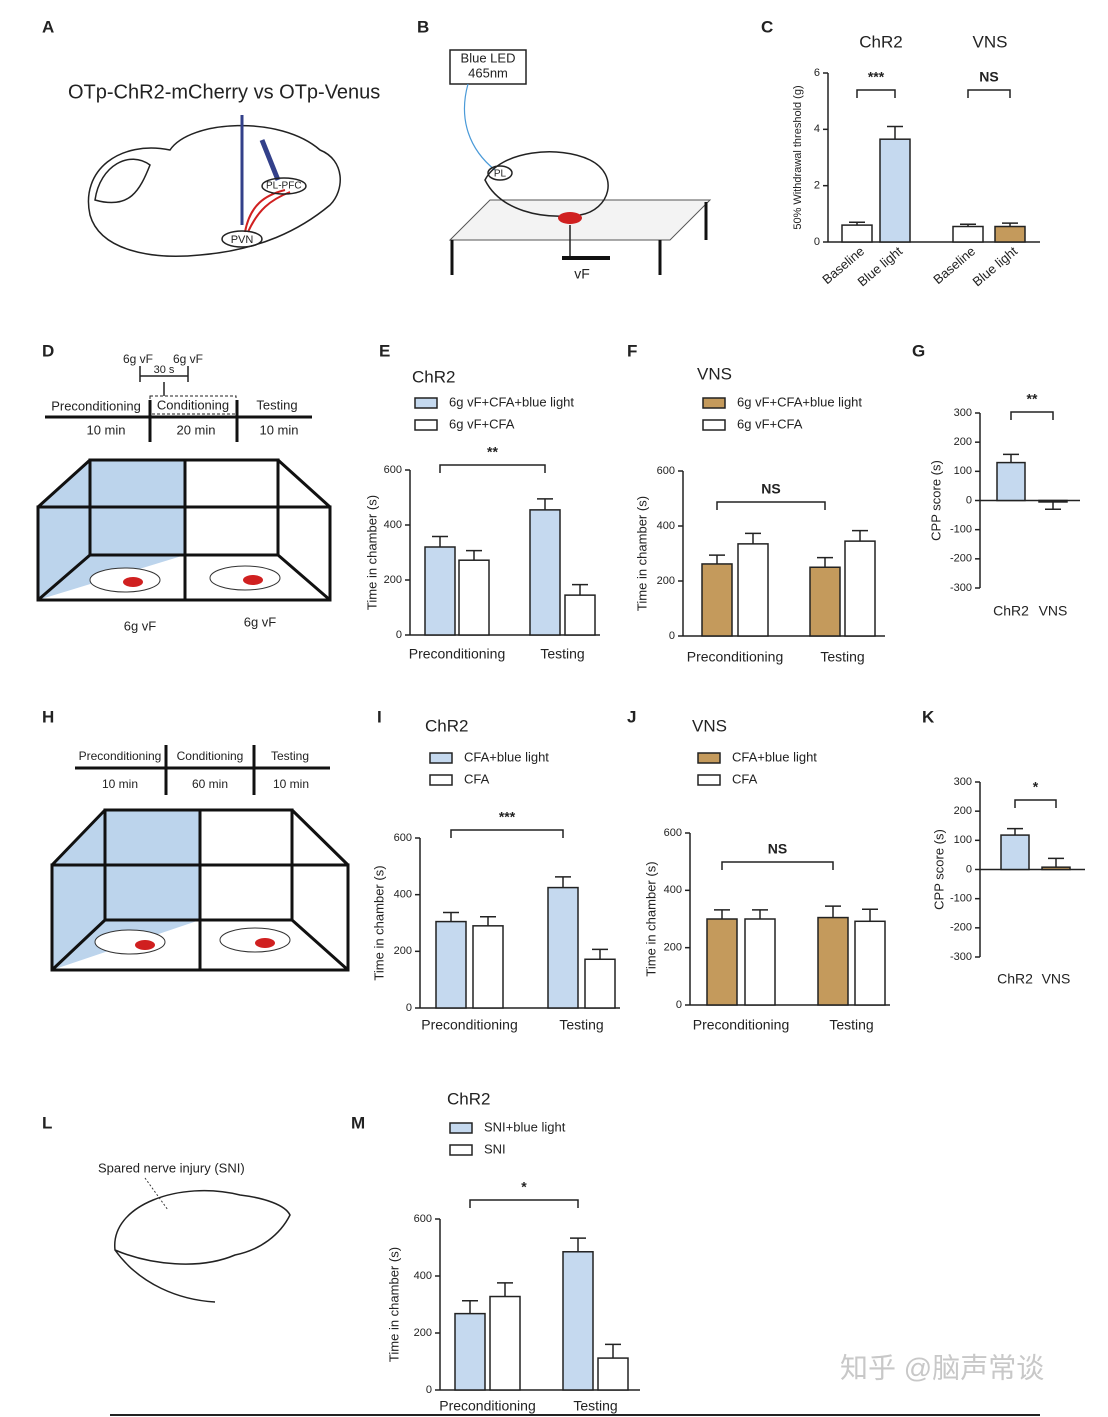  What do you see at coordinates (164, 381) in the screenshot?
I see `stimulus-bracket` at bounding box center [164, 381].